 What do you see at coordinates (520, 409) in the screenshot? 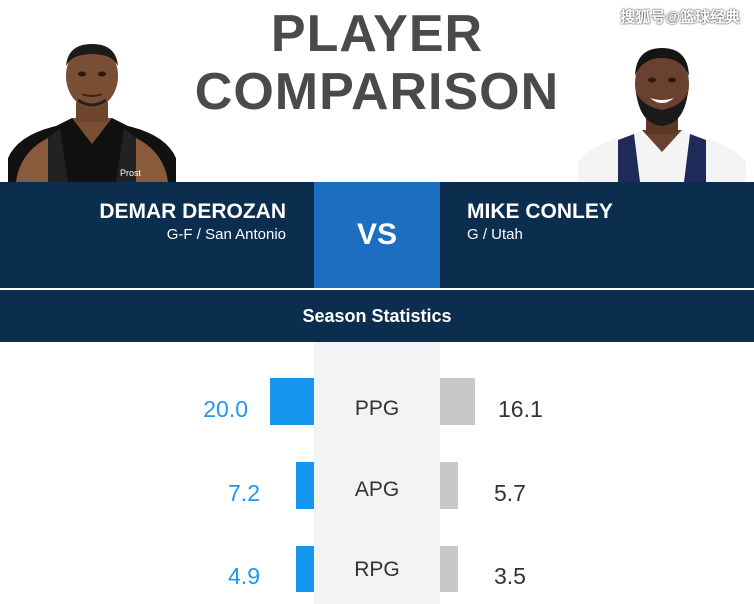
I see `stat-right-value: 16.1` at bounding box center [520, 409].